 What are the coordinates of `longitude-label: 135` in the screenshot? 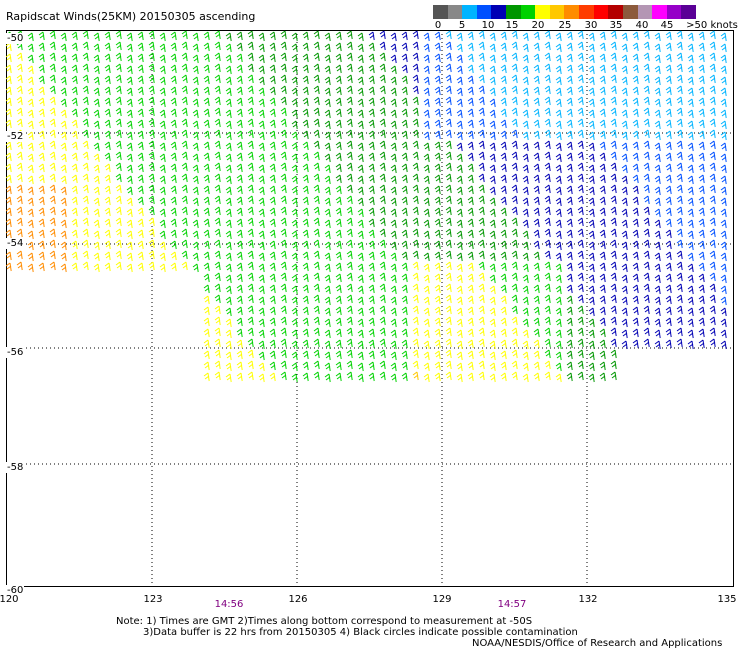 It's located at (727, 599).